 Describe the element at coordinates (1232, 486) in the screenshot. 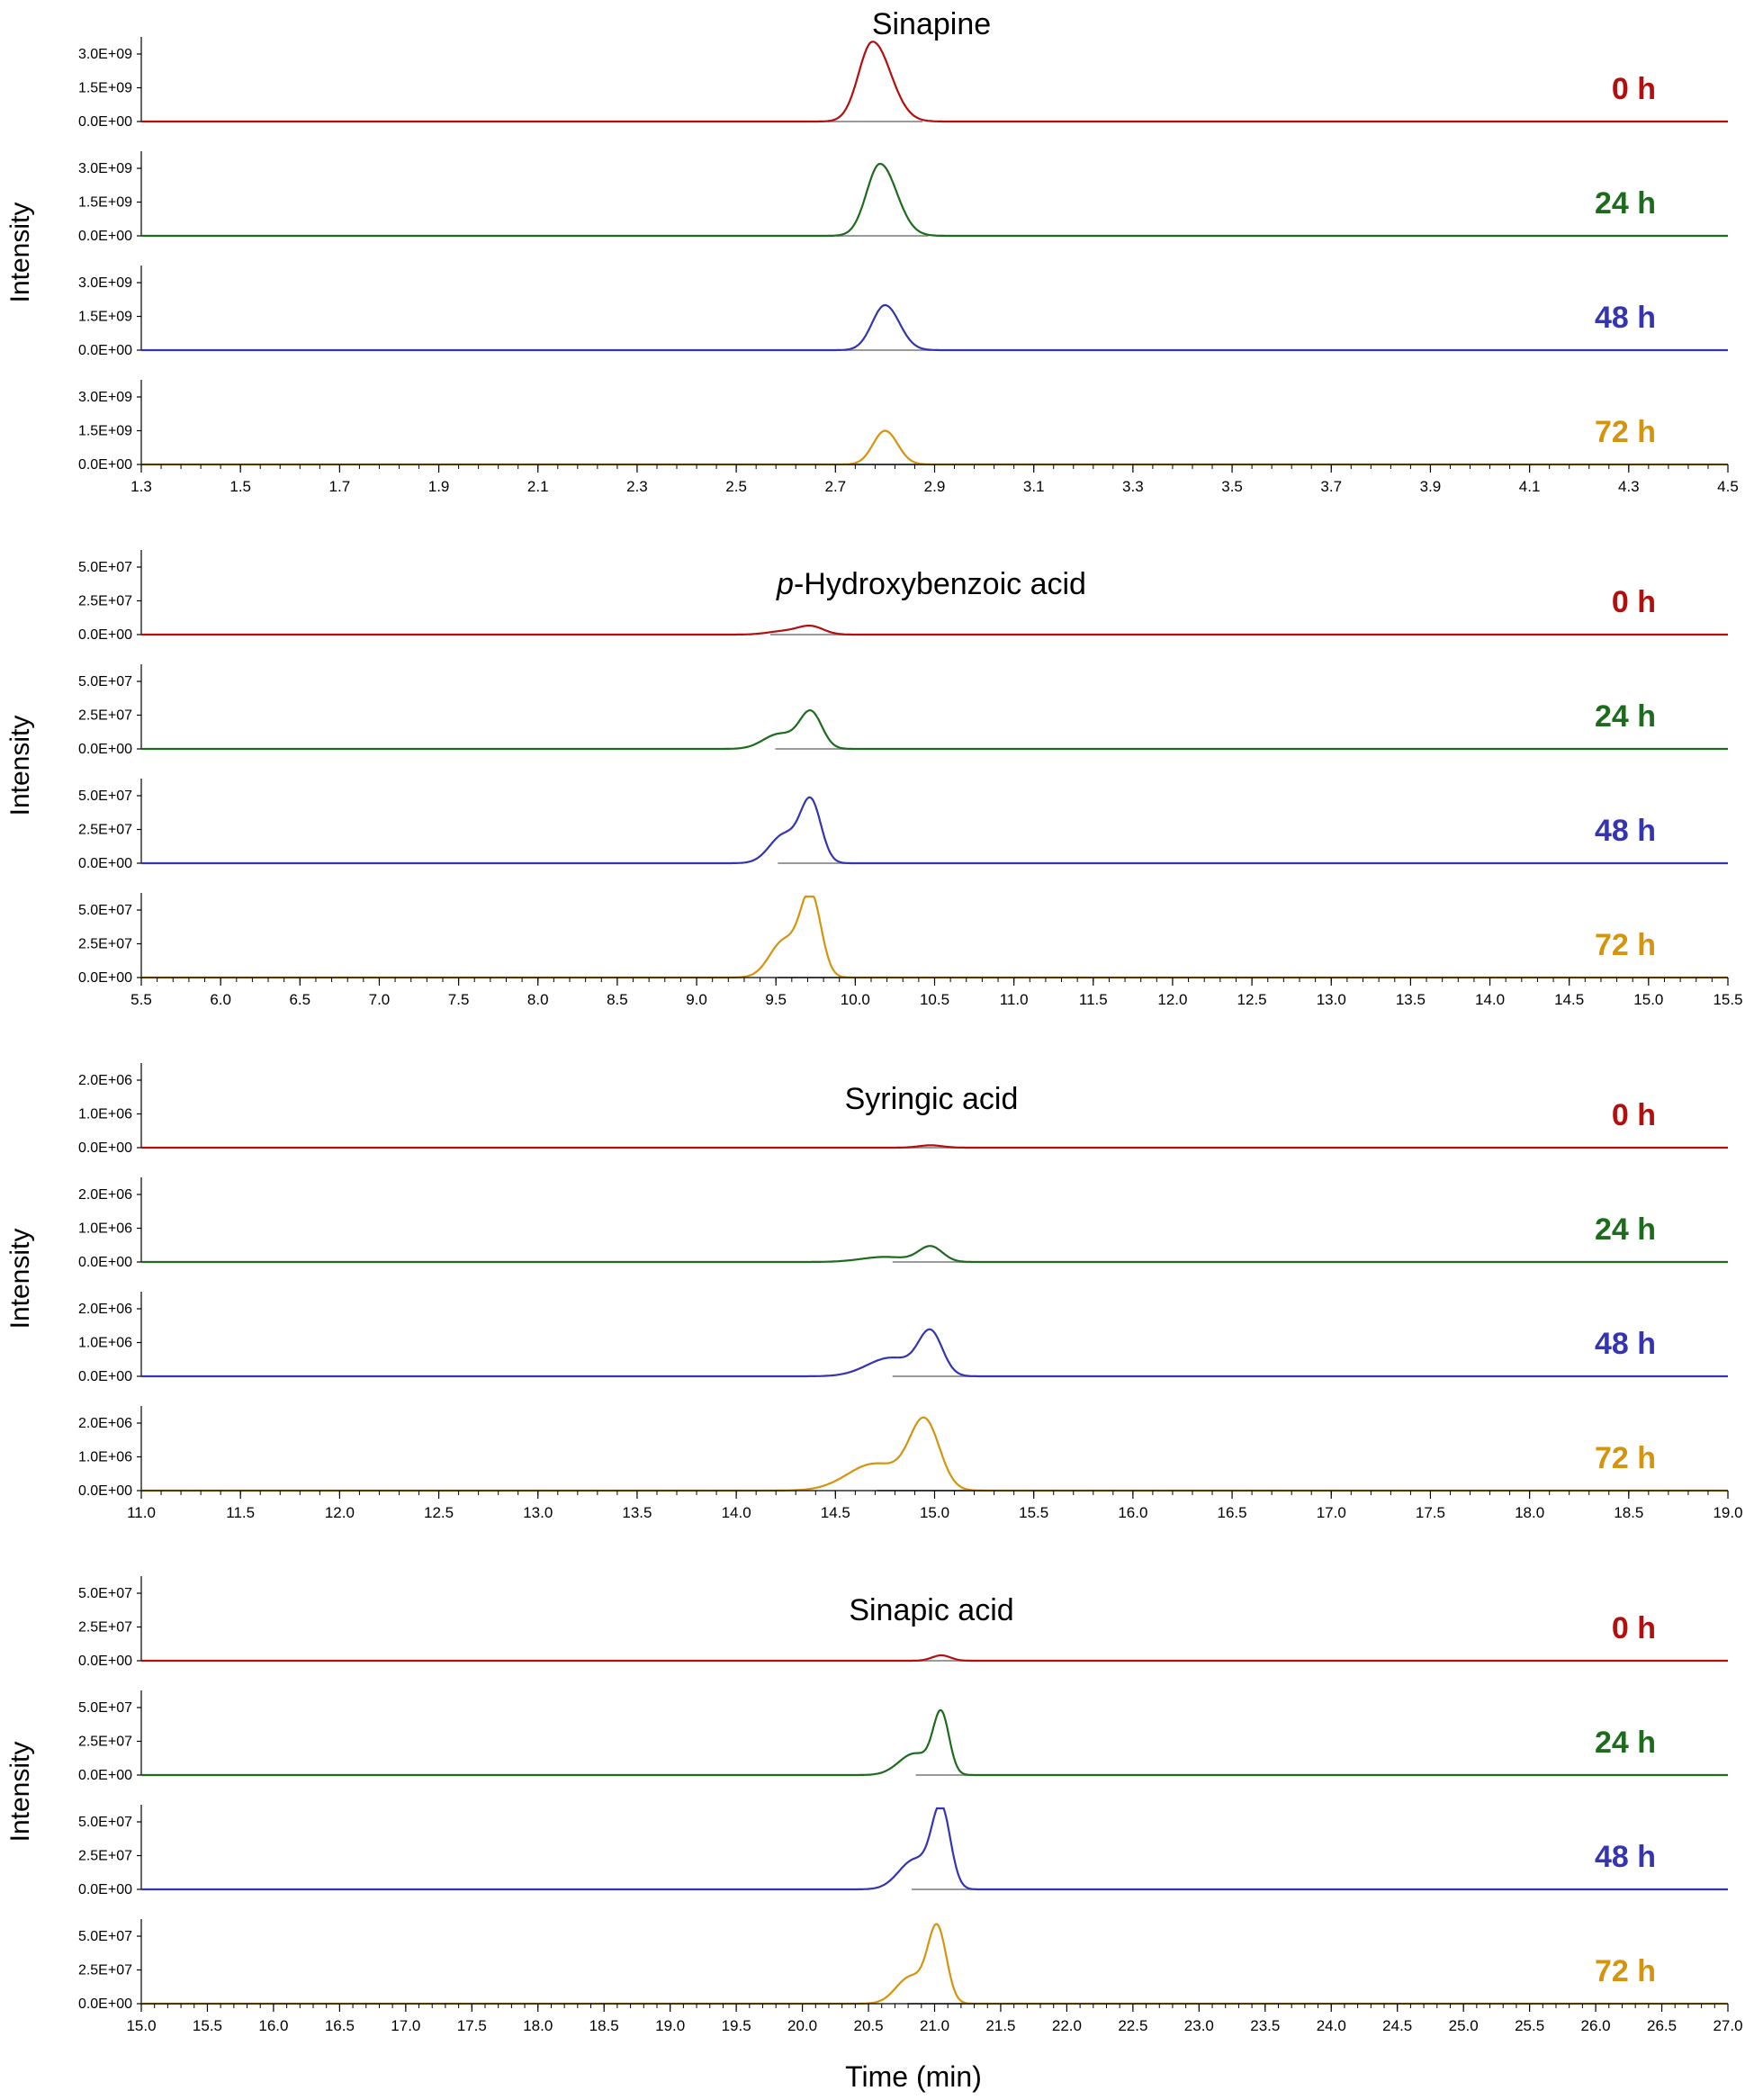

I see `x-tick-label: 3.5` at that location.